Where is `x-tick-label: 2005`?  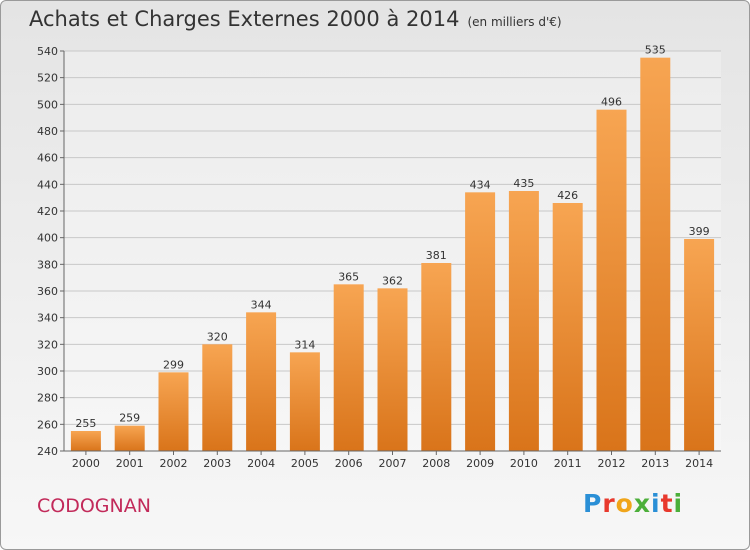 x-tick-label: 2005 is located at coordinates (305, 463).